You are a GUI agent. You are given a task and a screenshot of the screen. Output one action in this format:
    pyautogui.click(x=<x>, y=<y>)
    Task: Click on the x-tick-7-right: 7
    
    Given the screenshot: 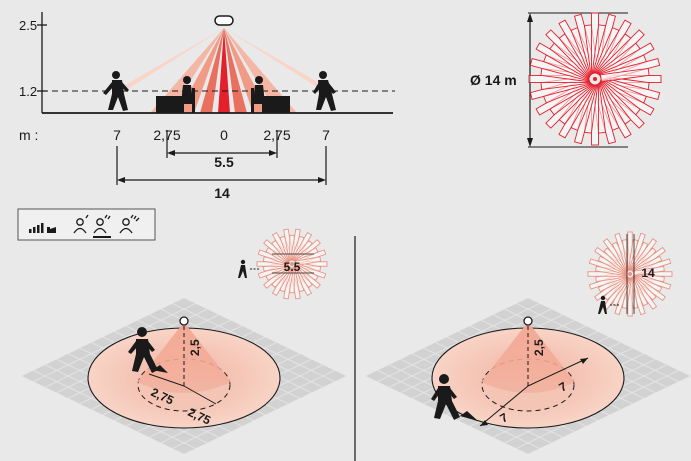 What is the action you would take?
    pyautogui.click(x=326, y=135)
    